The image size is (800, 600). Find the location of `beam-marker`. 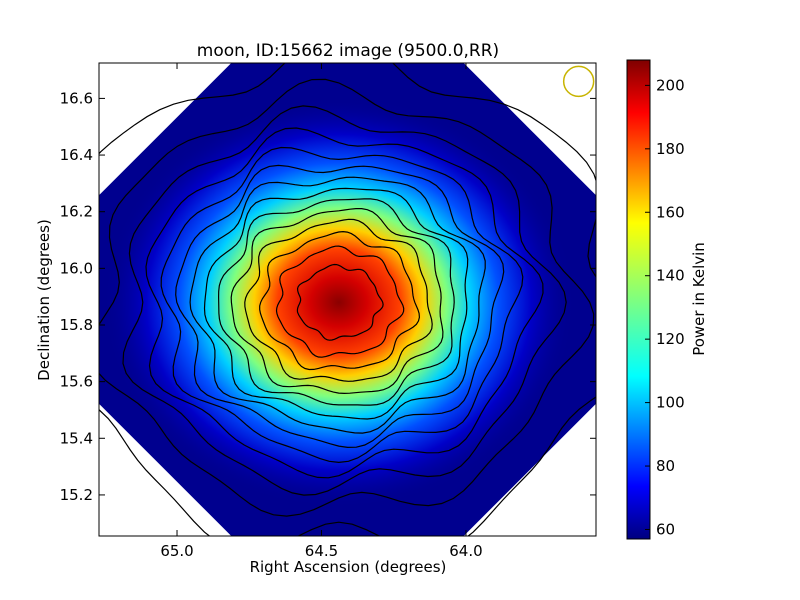

beam-marker is located at coordinates (578, 81).